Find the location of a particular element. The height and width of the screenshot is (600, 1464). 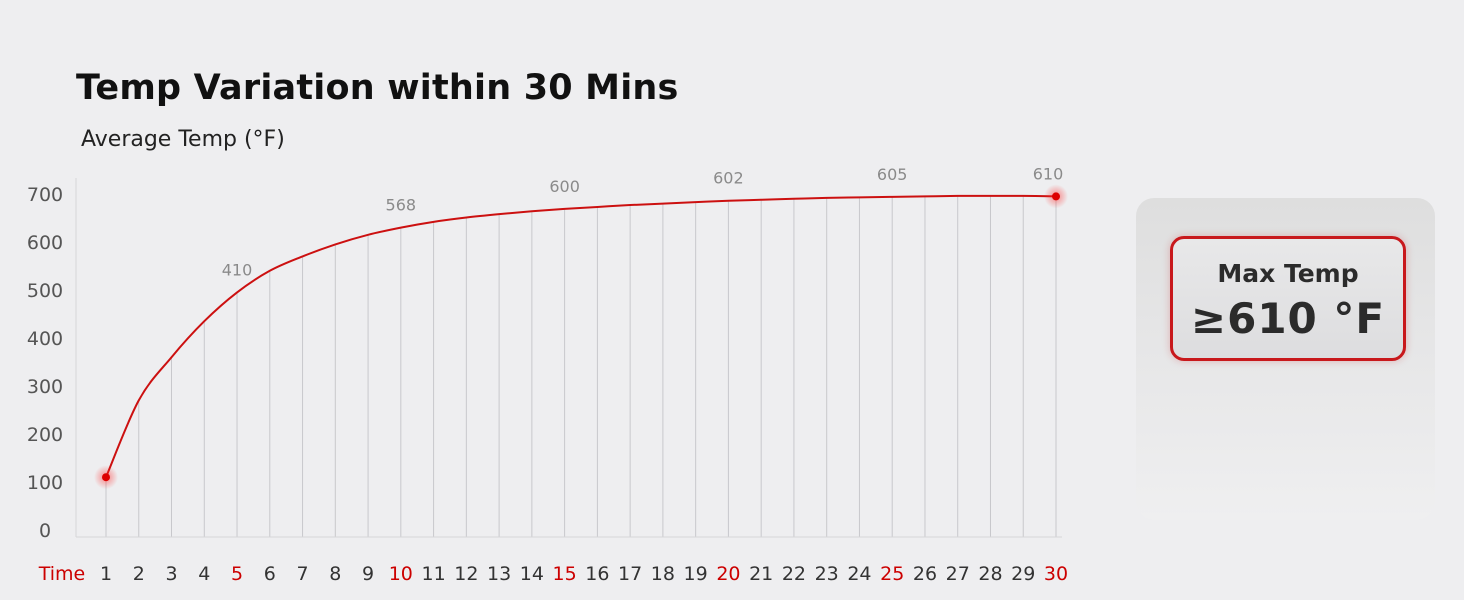

x-tick-label: 26 is located at coordinates (925, 574).